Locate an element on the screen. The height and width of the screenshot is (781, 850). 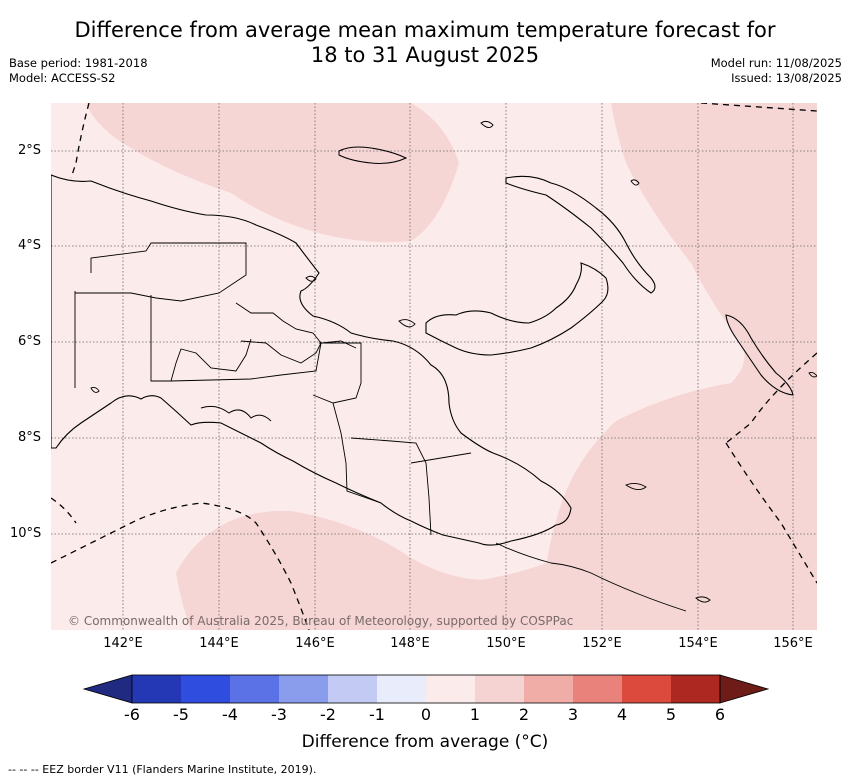
colorbar-tick: 2 is located at coordinates (524, 714).